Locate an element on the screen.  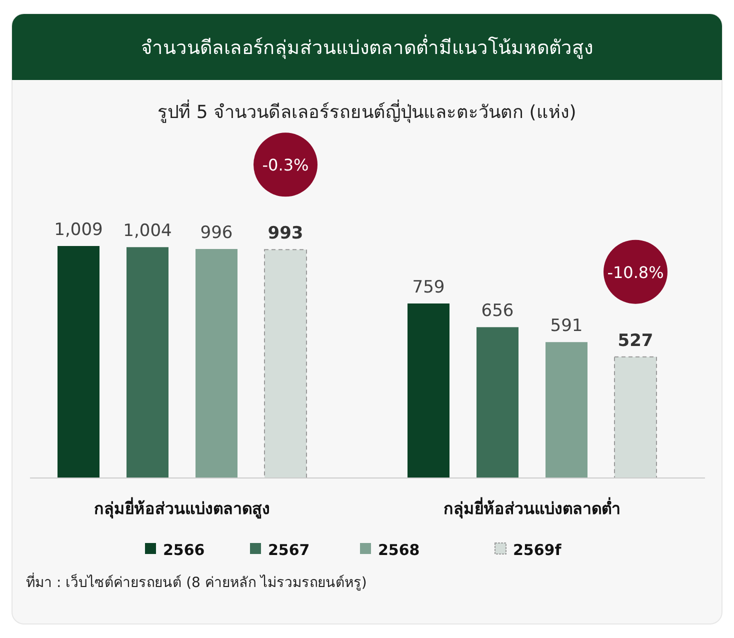
text: -0.3% is located at coordinates (285, 165).